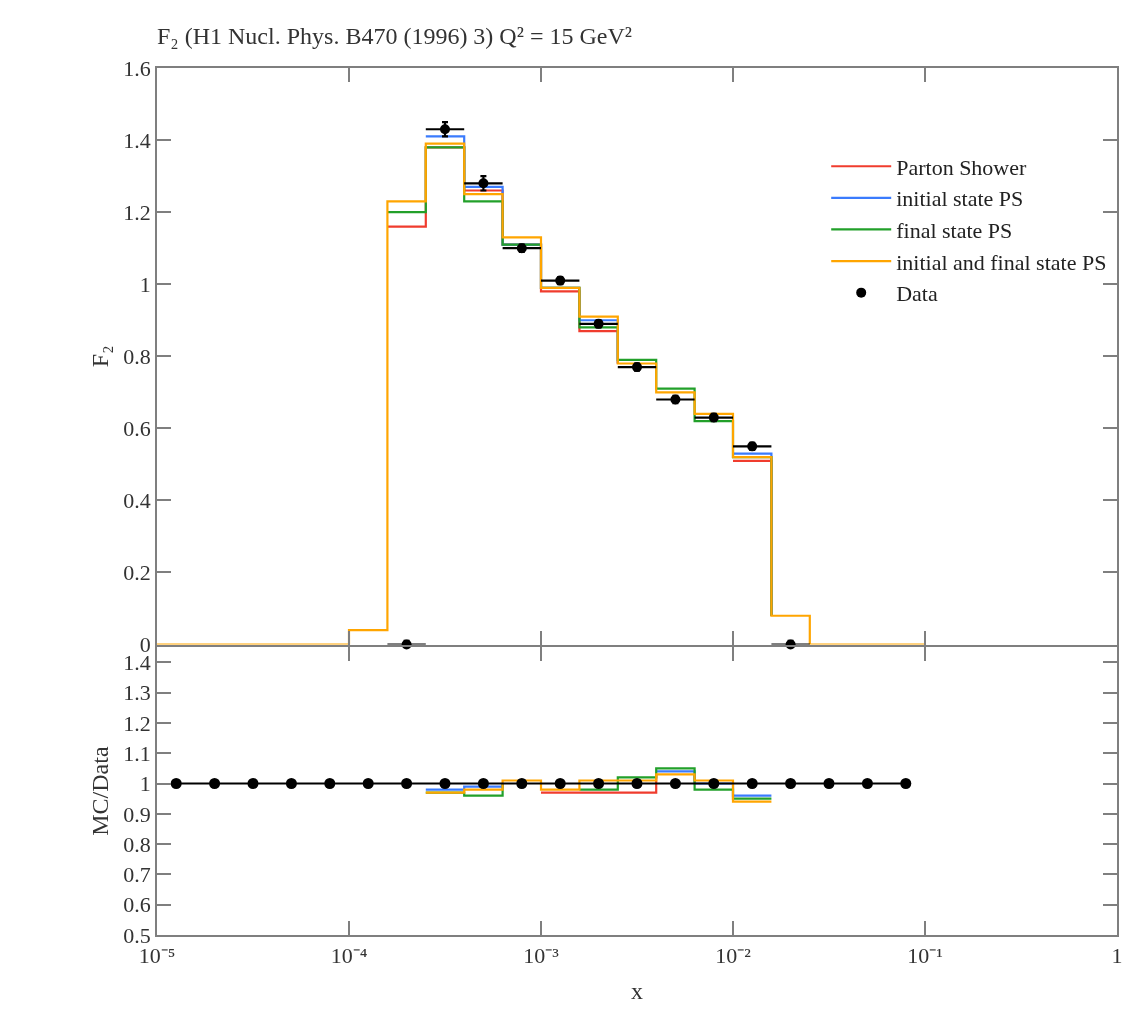 Image resolution: width=1145 pixels, height=1017 pixels. Describe the element at coordinates (917, 294) in the screenshot. I see `legend-label: Data` at that location.